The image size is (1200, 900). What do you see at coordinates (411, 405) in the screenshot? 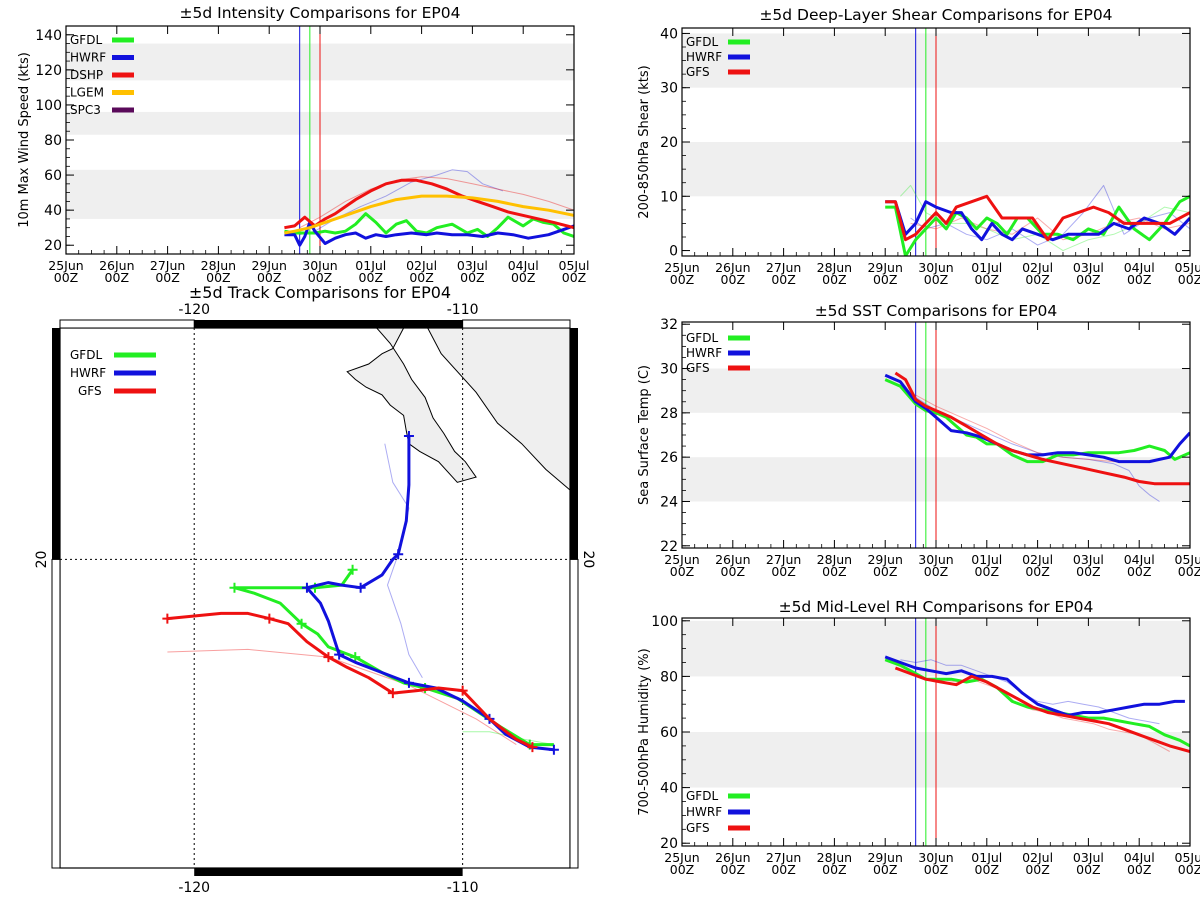
I see `baja-peninsula` at bounding box center [411, 405].